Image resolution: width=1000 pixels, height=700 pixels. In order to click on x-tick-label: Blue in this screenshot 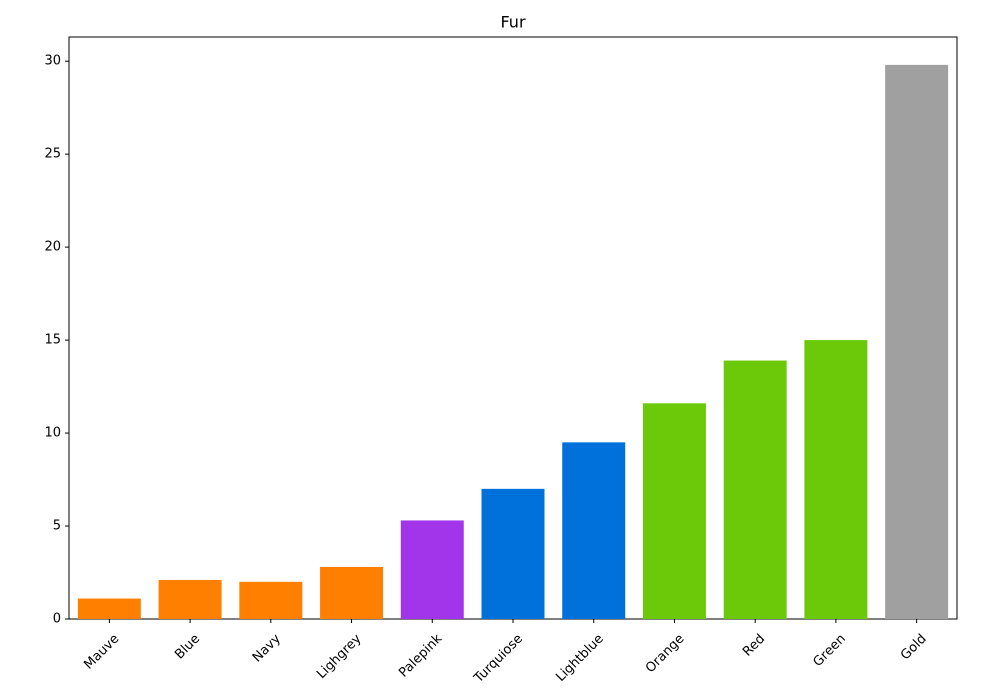, I will do `click(187, 646)`.